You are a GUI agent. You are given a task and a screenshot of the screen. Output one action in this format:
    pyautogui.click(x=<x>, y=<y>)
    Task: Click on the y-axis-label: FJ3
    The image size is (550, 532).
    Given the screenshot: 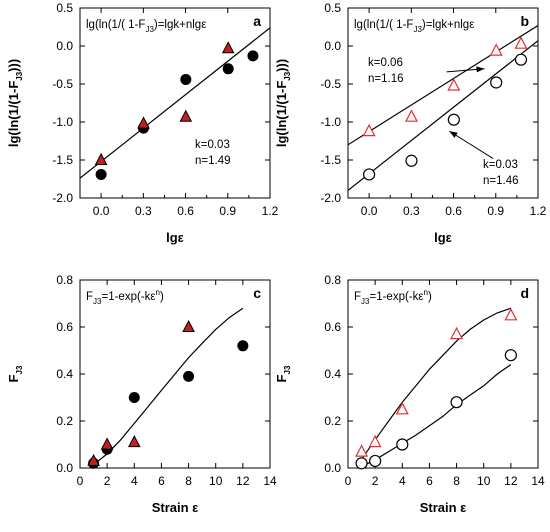 What is the action you would take?
    pyautogui.click(x=15, y=373)
    